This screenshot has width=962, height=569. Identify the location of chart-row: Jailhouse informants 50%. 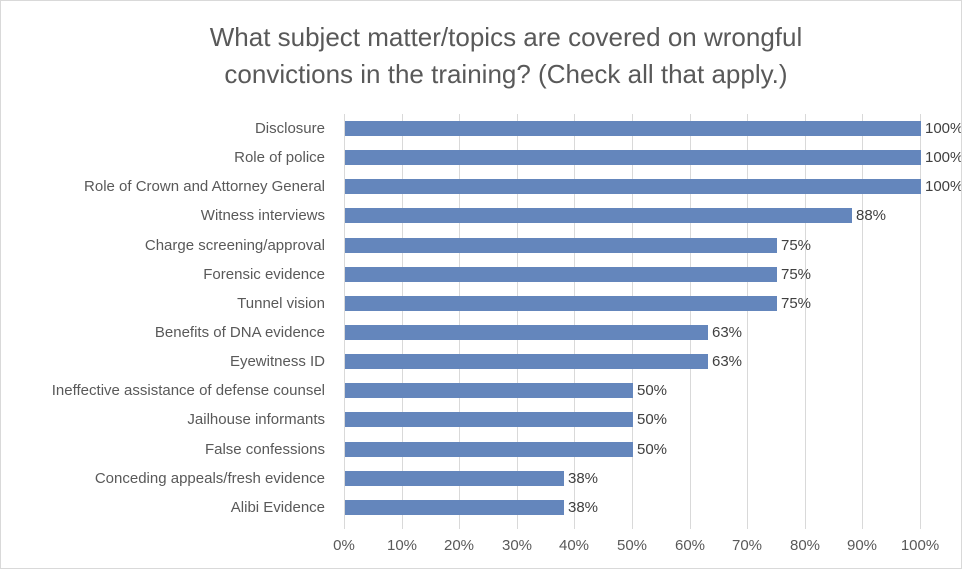
(481, 419).